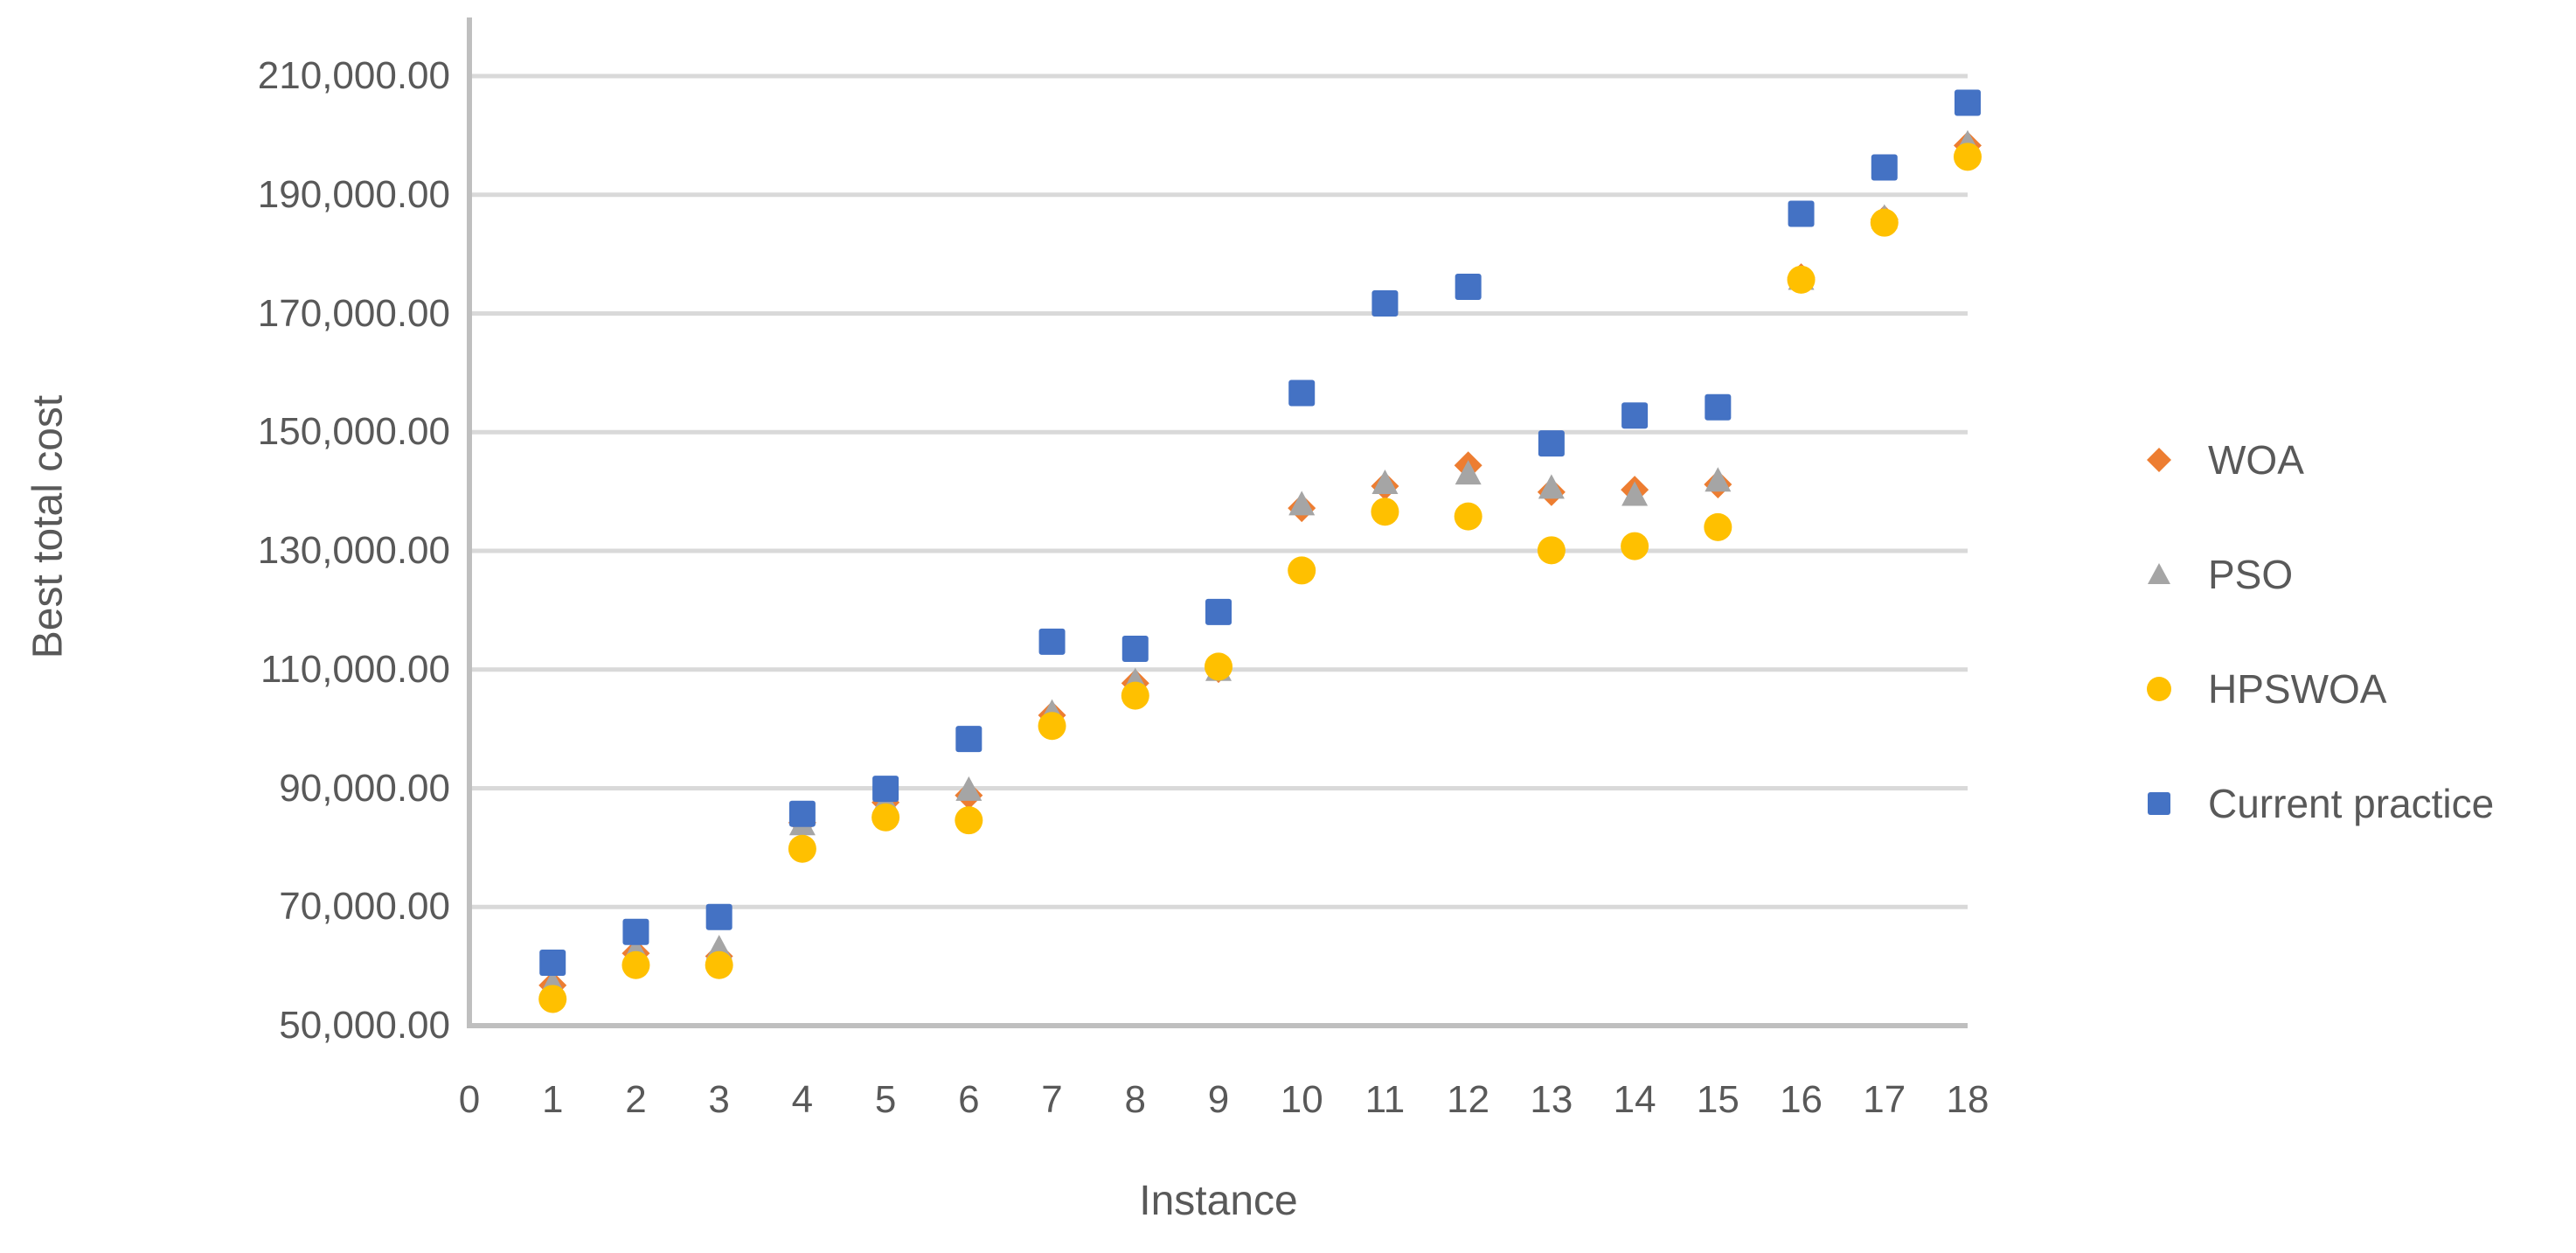  I want to click on y-tick-label: 130,000.00, so click(353, 550).